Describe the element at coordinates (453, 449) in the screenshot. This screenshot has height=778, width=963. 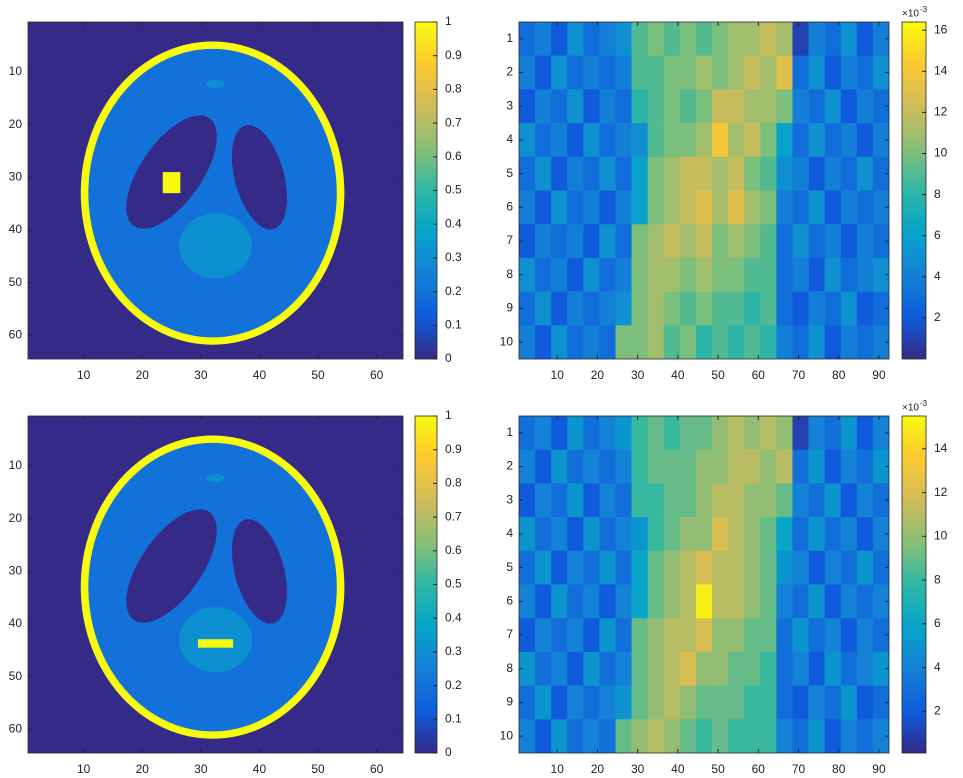
I see `colorbar-tick-label: 0.9` at that location.